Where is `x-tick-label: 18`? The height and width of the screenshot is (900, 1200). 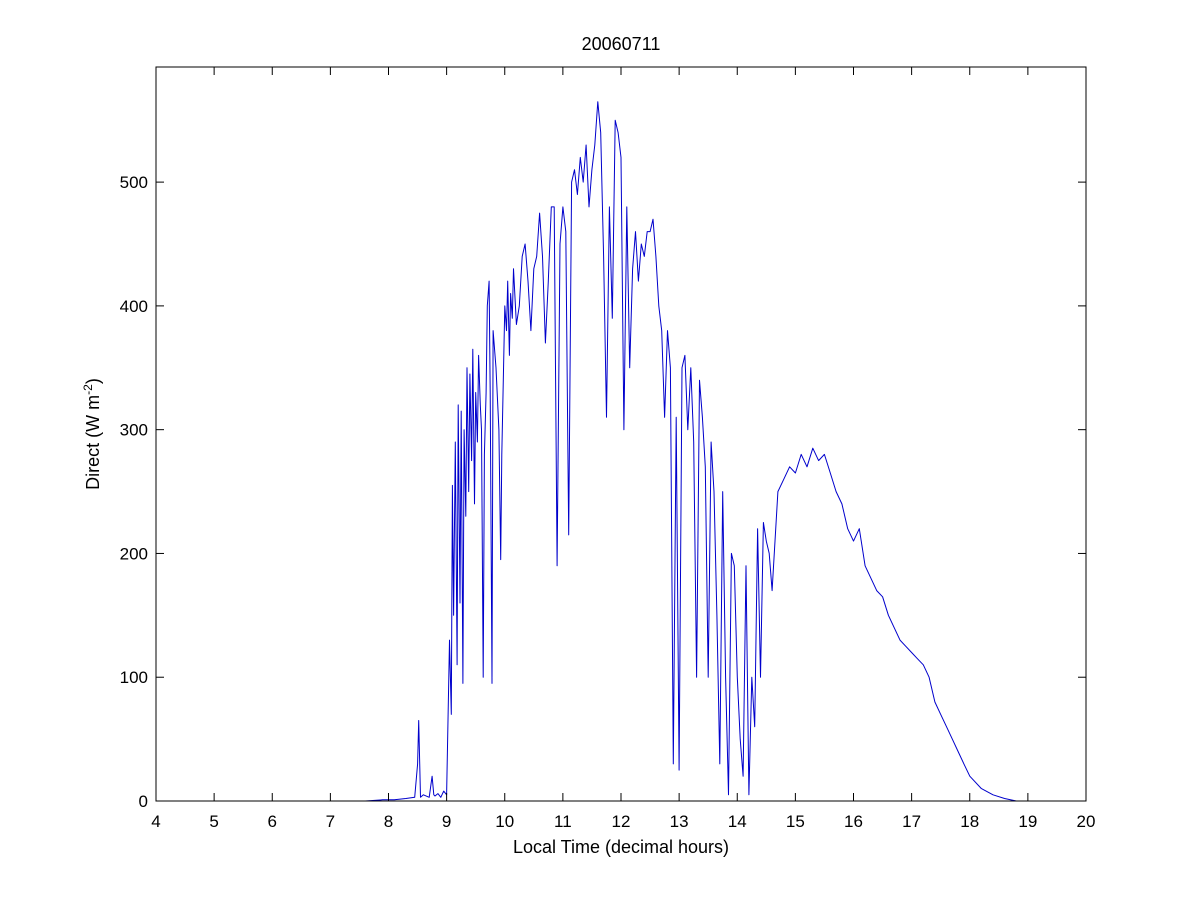 x-tick-label: 18 is located at coordinates (969, 821).